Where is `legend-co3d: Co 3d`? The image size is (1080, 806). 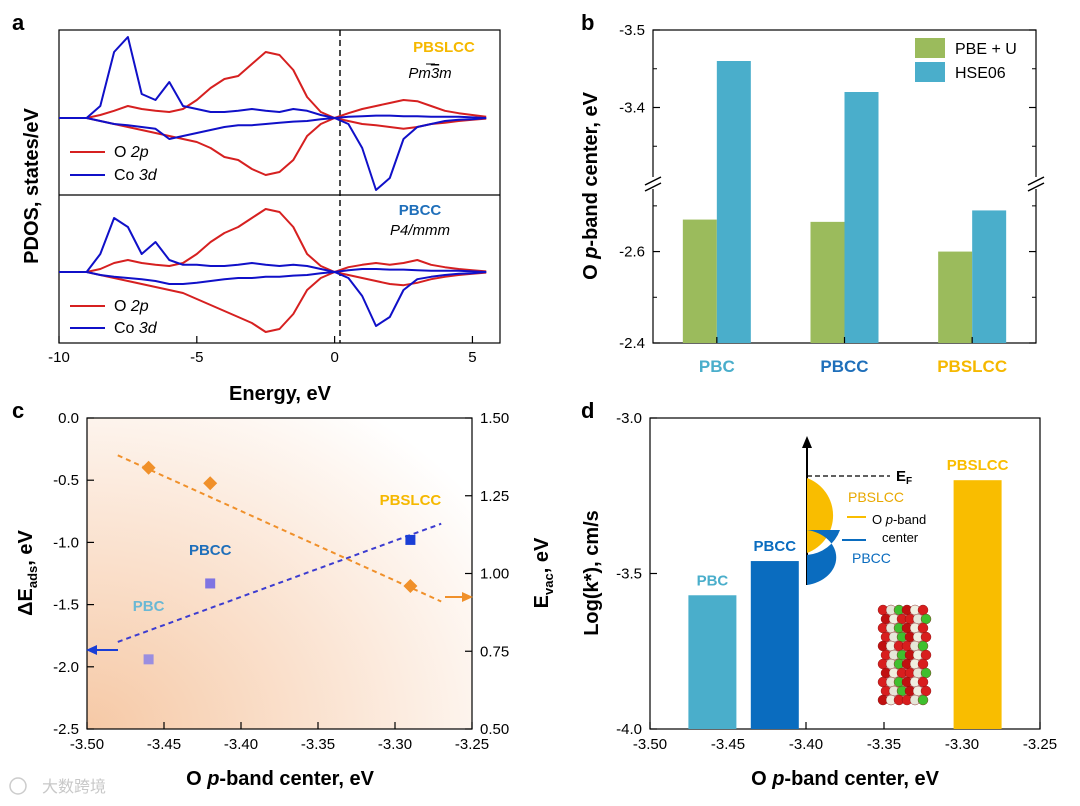 legend-co3d: Co 3d is located at coordinates (136, 328).